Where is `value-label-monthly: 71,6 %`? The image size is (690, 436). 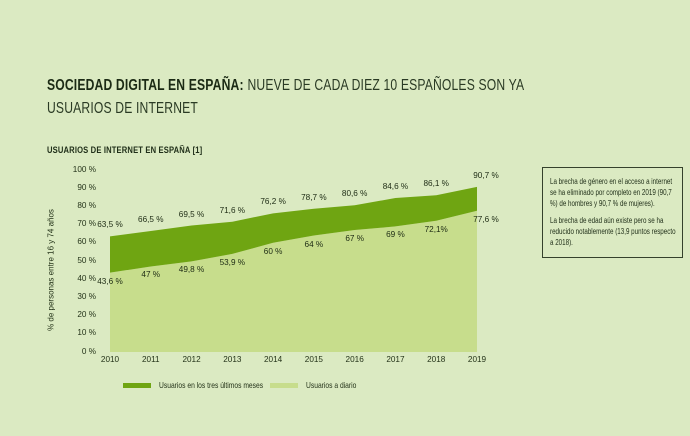 value-label-monthly: 71,6 % is located at coordinates (232, 210).